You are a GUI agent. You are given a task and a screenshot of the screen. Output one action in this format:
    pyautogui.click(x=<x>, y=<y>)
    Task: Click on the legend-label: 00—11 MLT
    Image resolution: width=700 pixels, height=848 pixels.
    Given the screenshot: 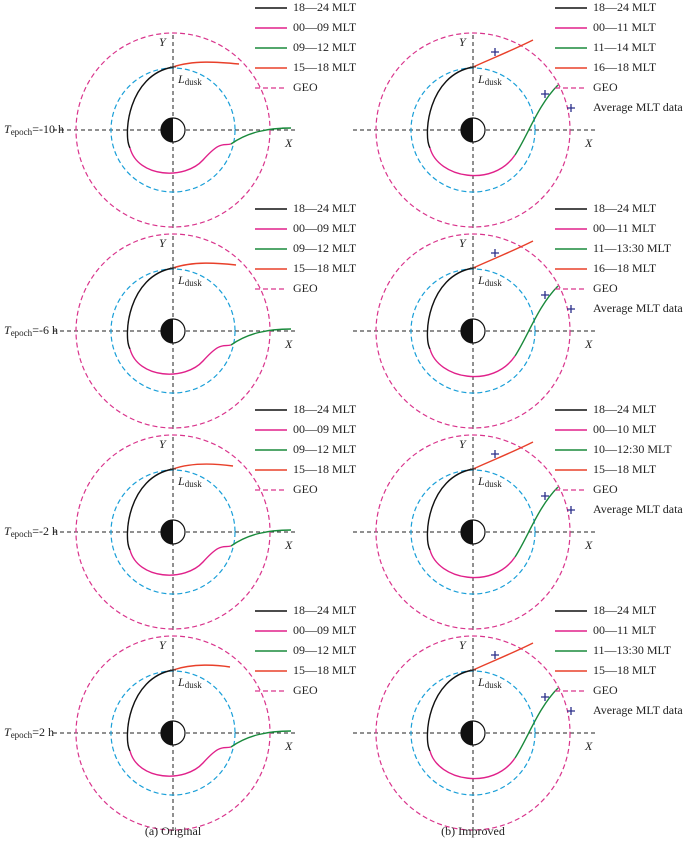 What is the action you would take?
    pyautogui.click(x=624, y=27)
    